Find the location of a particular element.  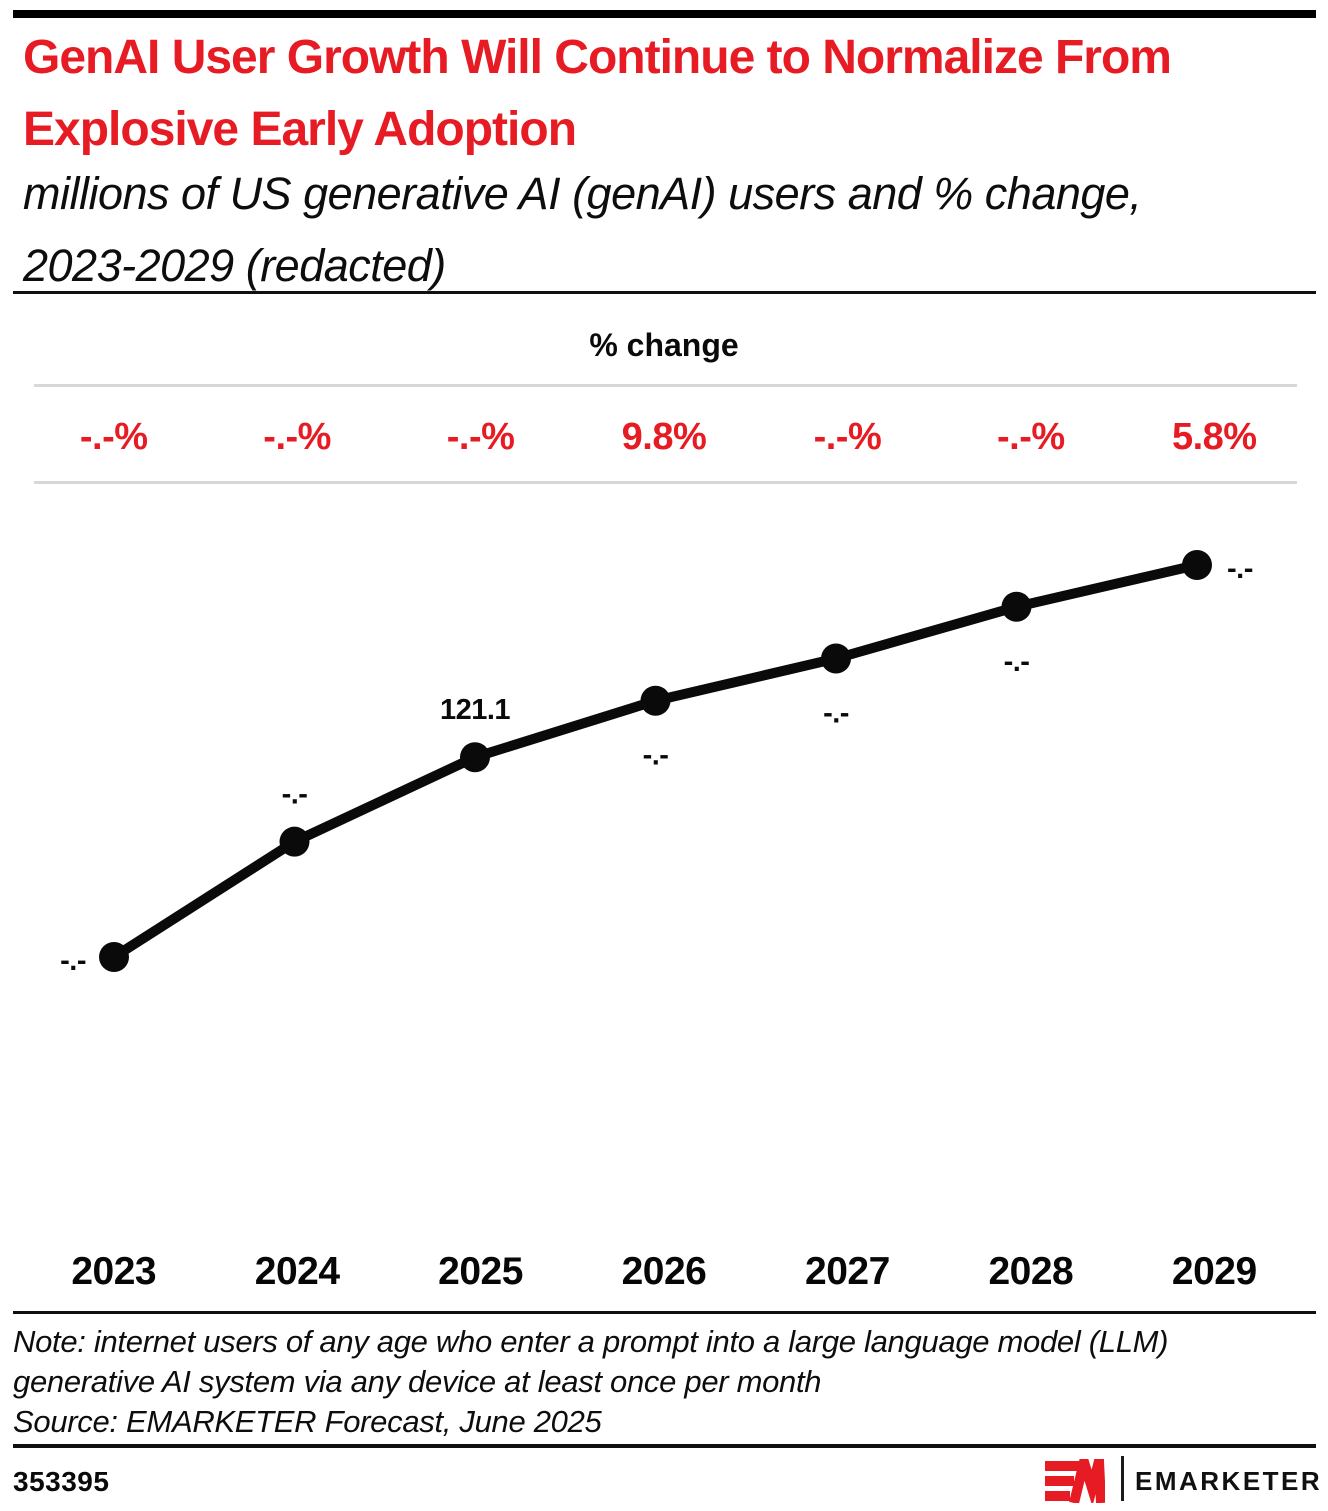

chart-id: 353395 is located at coordinates (61, 1481).